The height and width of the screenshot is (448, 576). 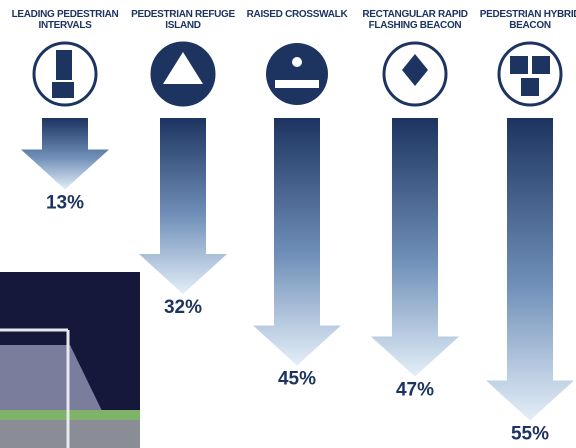 What do you see at coordinates (415, 20) in the screenshot?
I see `category-label: RECTANGULAR RAPID FLASHING BEACON` at bounding box center [415, 20].